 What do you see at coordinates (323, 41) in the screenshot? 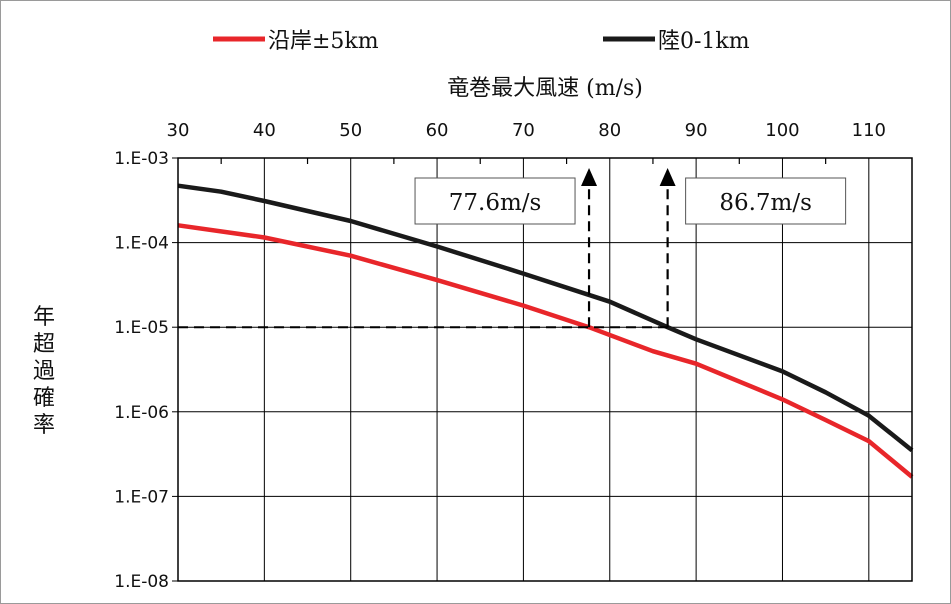
I see `legend-label-coastal: 沿岸±5km` at bounding box center [323, 41].